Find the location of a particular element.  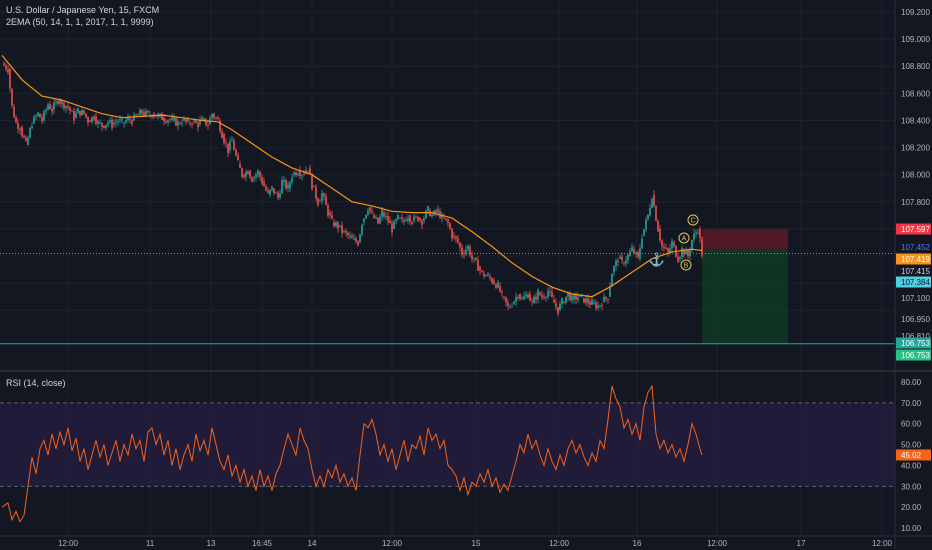

chart-title: U.S. Dollar / Japanese Yen, 15, FXCM is located at coordinates (83, 10).